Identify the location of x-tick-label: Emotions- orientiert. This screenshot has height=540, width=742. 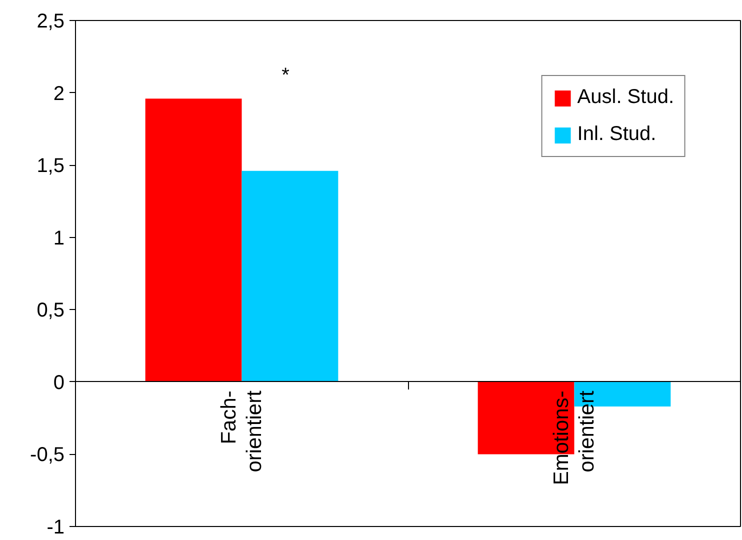
(574, 438).